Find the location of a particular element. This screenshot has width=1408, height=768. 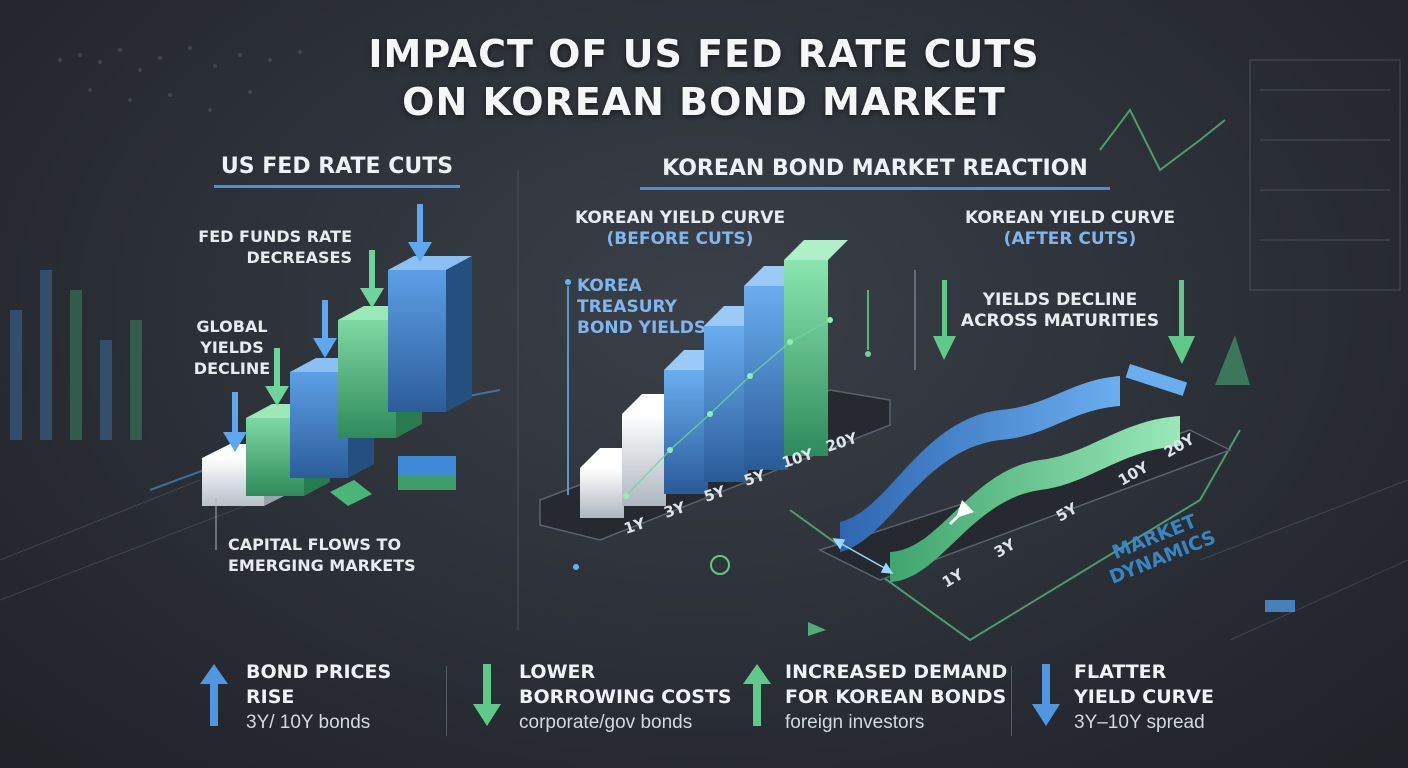

before-yield-curve-graphic: 1Y 3Y 5Y 5Y 10Y 20Y is located at coordinates (715, 390).